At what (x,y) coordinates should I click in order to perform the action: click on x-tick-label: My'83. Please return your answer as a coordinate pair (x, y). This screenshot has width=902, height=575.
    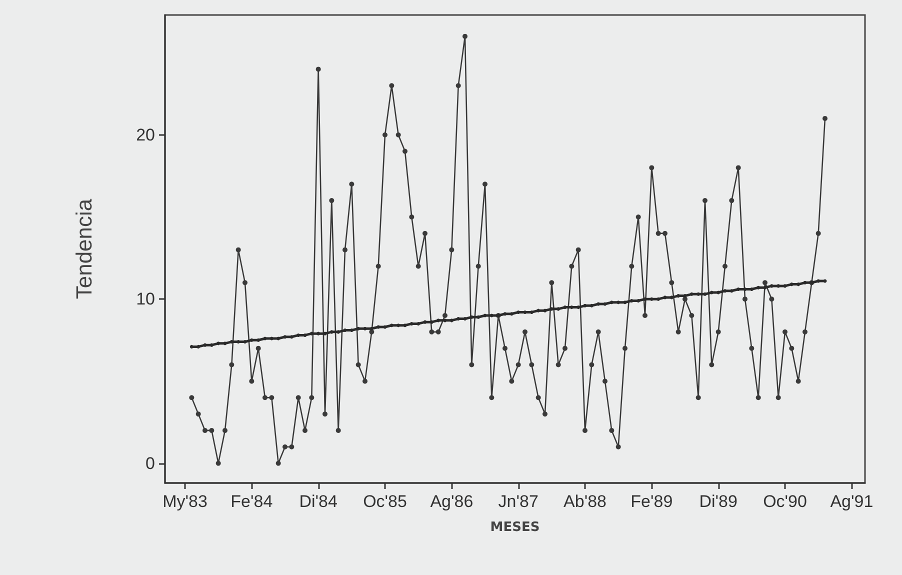
    Looking at the image, I should click on (185, 501).